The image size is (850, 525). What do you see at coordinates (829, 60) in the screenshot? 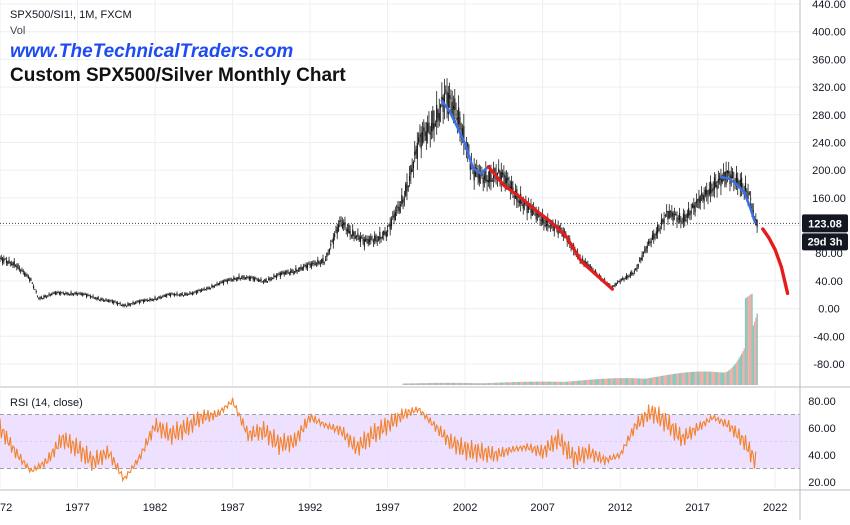
I see `y-tick-label: 360.00` at bounding box center [829, 60].